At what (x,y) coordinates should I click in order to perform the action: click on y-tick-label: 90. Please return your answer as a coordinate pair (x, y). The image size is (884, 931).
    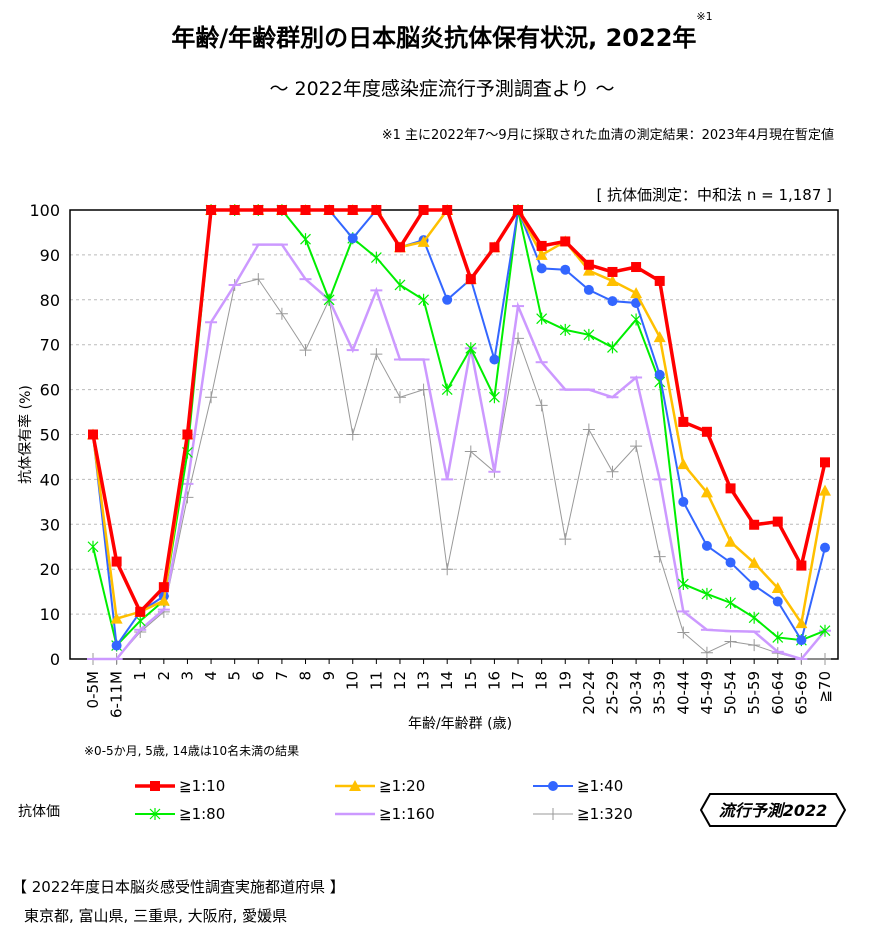
    Looking at the image, I should click on (50, 255).